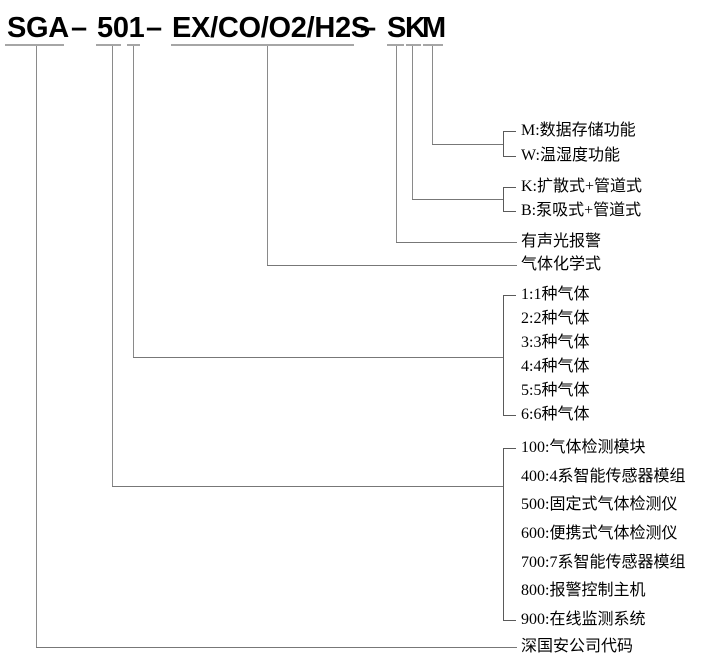  Describe the element at coordinates (121, 28) in the screenshot. I see `code-series-segment: 501` at that location.